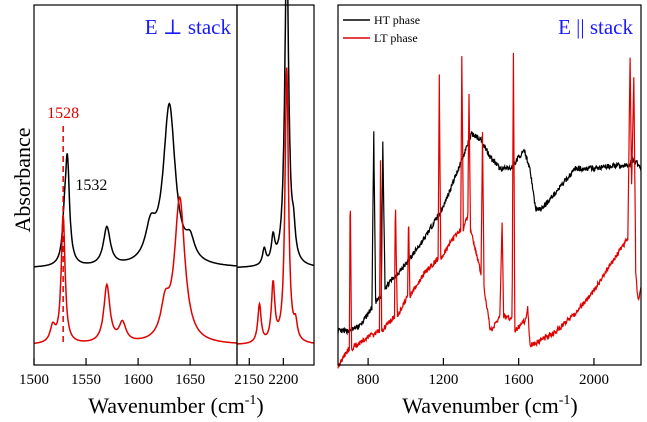 Image resolution: width=647 pixels, height=422 pixels. I want to click on right-tick-label-1200: 1200, so click(443, 380).